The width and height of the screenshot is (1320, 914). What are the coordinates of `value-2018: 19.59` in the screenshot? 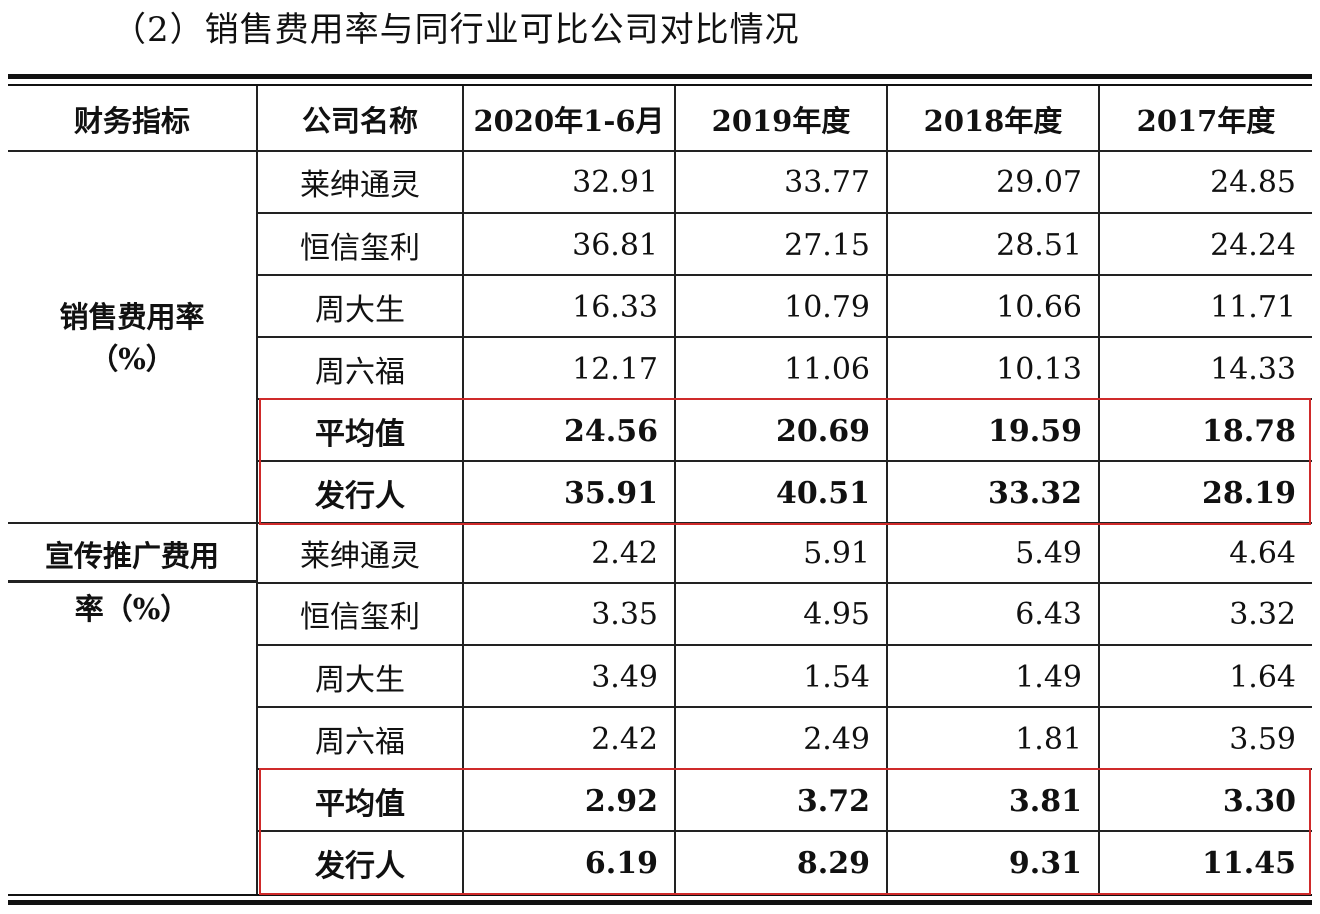 It's located at (1035, 431).